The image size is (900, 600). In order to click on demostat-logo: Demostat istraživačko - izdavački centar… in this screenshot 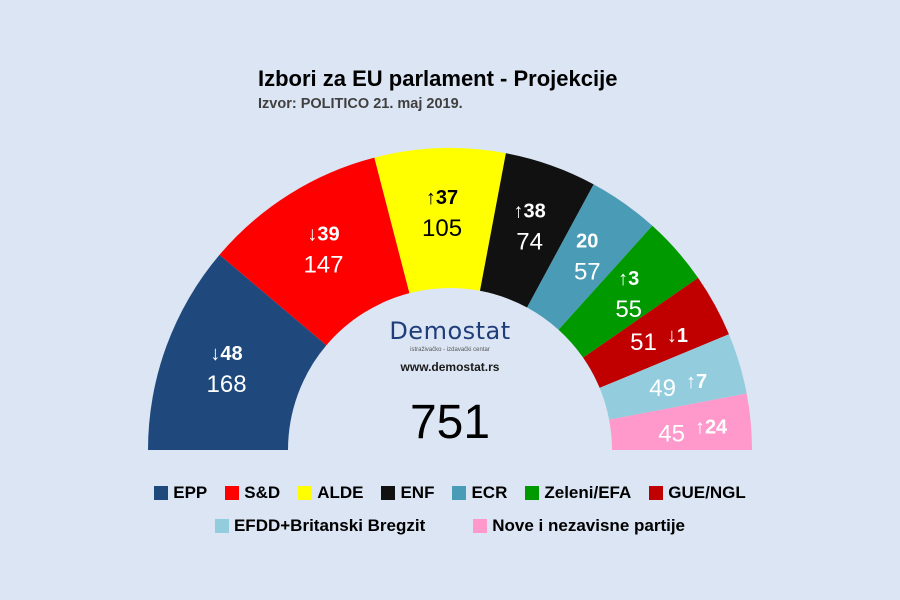, I will do `click(450, 346)`.